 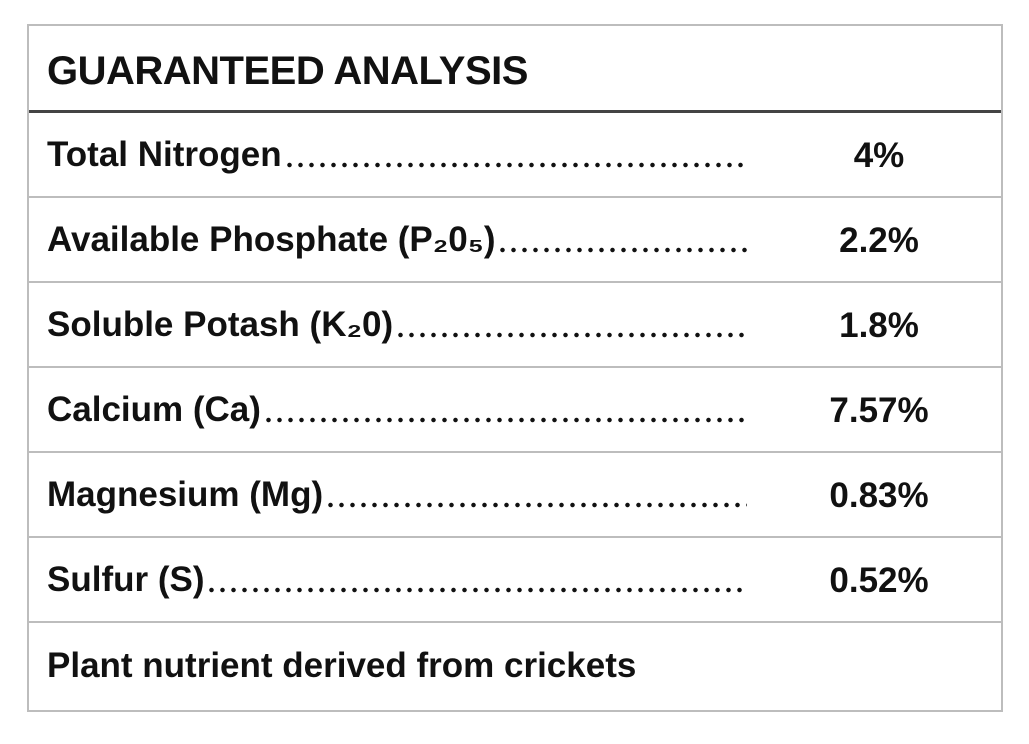 I want to click on table-row: Total Nitrogen 4%, so click(x=515, y=155).